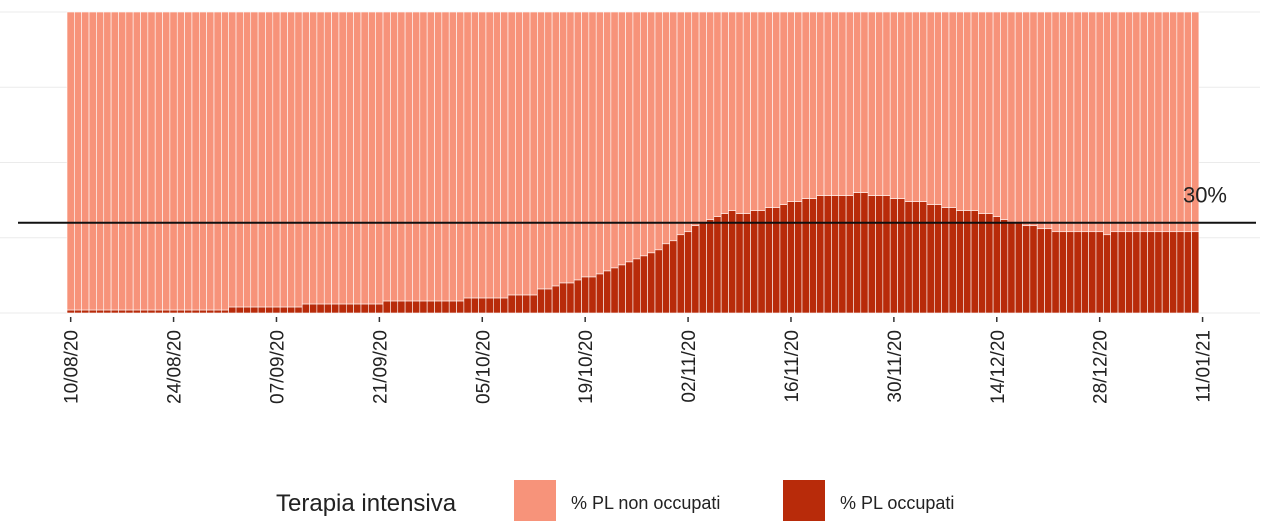 Image resolution: width=1271 pixels, height=521 pixels. I want to click on reference-label: 30%, so click(1205, 195).